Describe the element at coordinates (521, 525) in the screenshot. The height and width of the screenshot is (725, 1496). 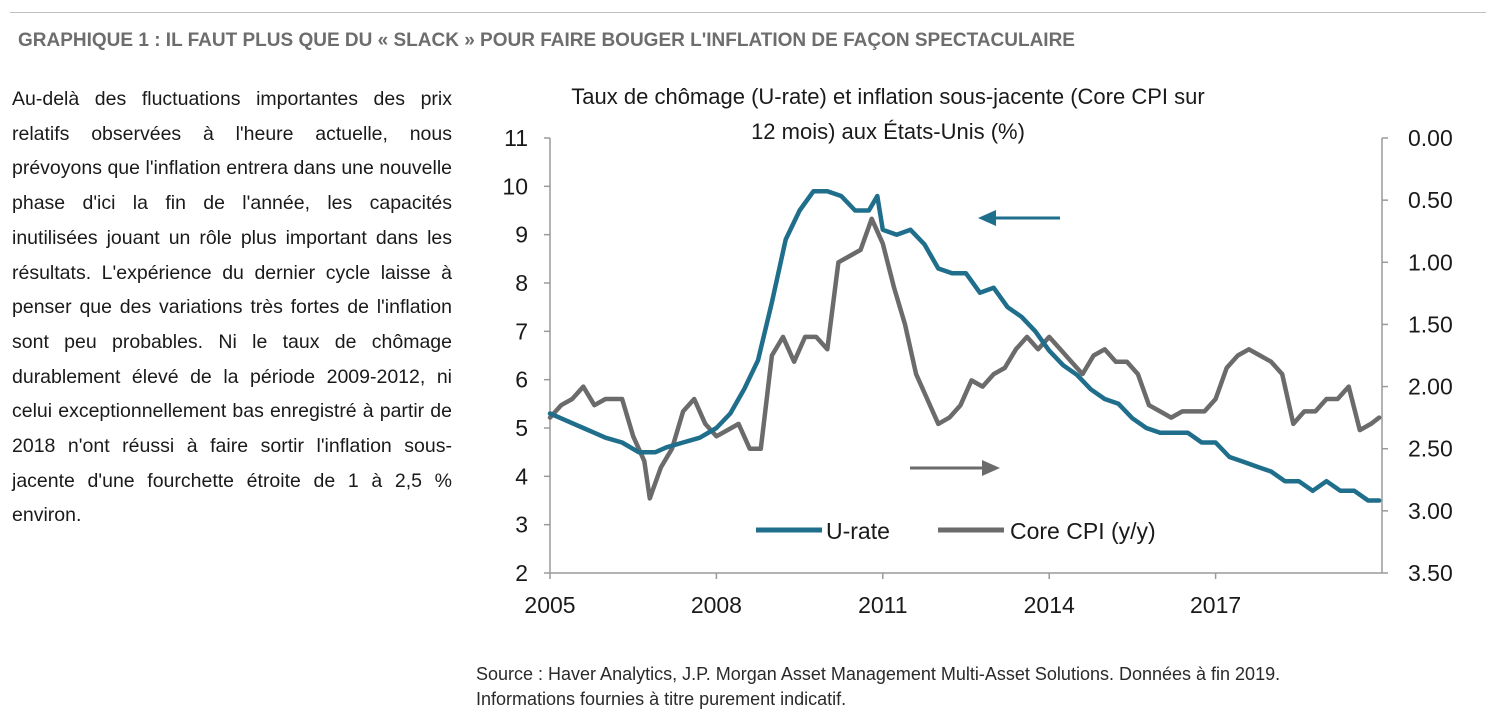
I see `left-axis-tick-label: 3` at that location.